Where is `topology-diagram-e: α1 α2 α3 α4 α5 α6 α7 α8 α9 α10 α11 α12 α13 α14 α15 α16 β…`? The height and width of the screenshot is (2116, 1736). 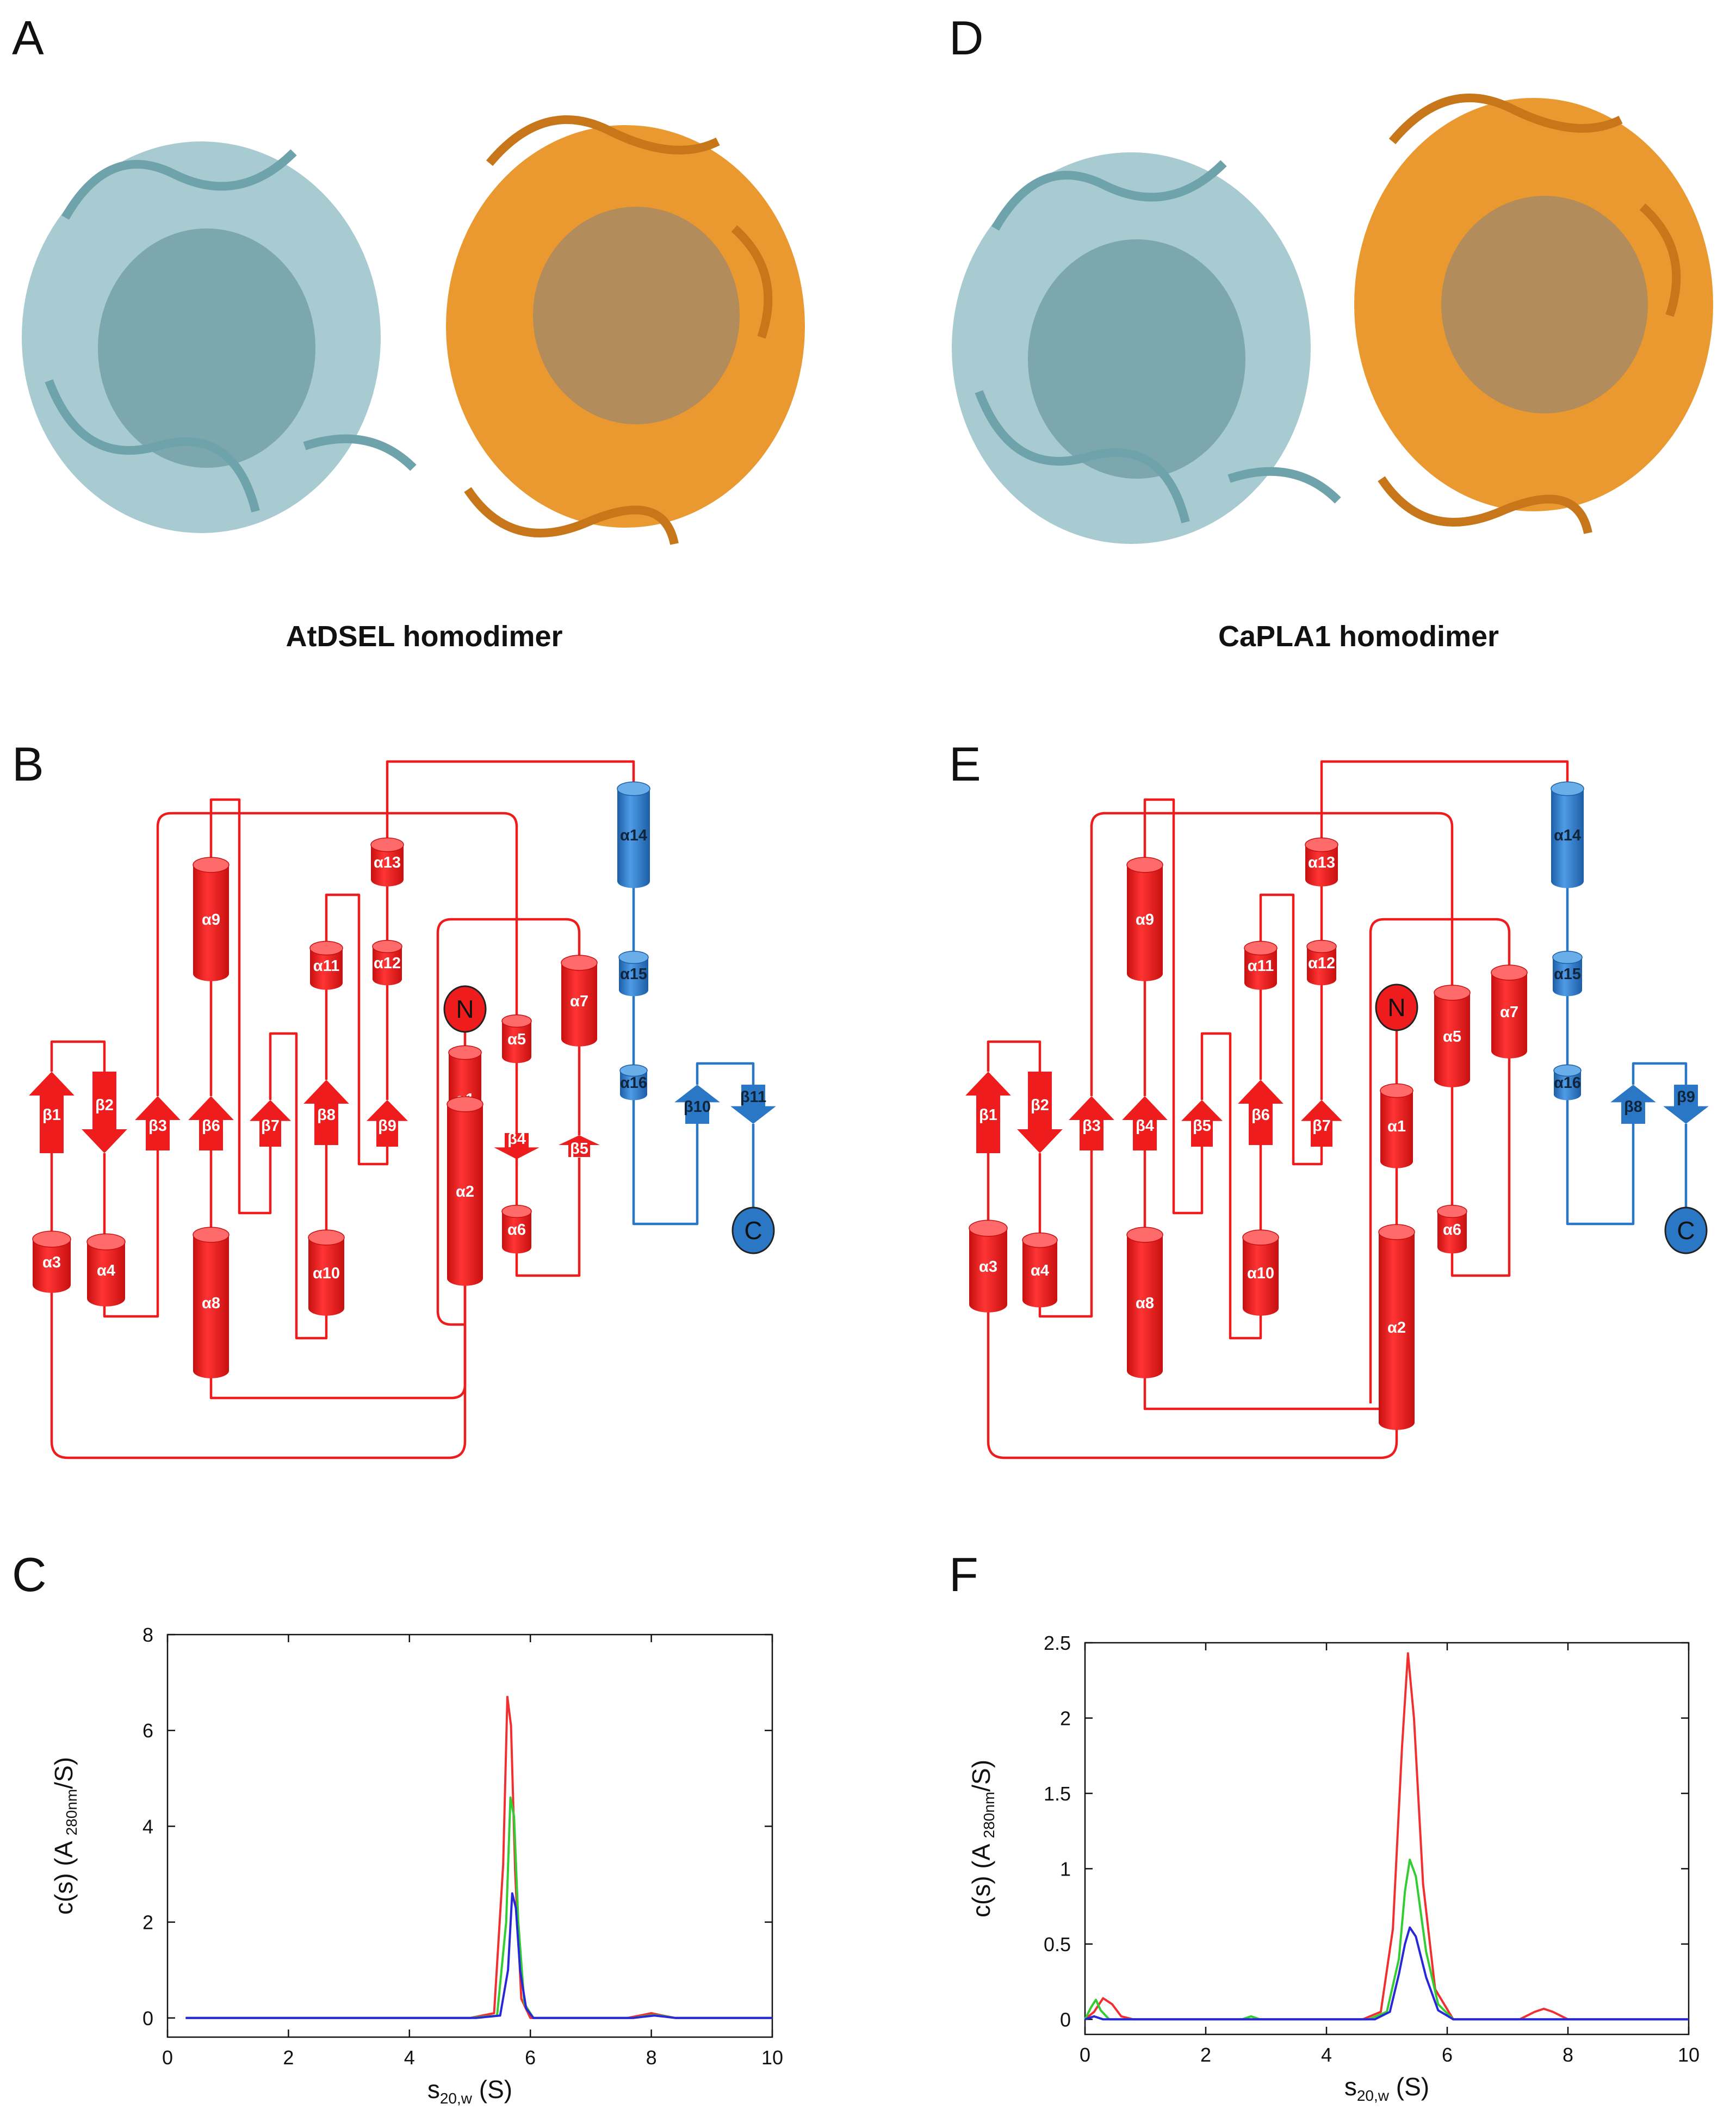 topology-diagram-e: α1 α2 α3 α4 α5 α6 α7 α8 α9 α10 α11 α12 α13 α14 α15 α16 β… is located at coordinates (1337, 1109).